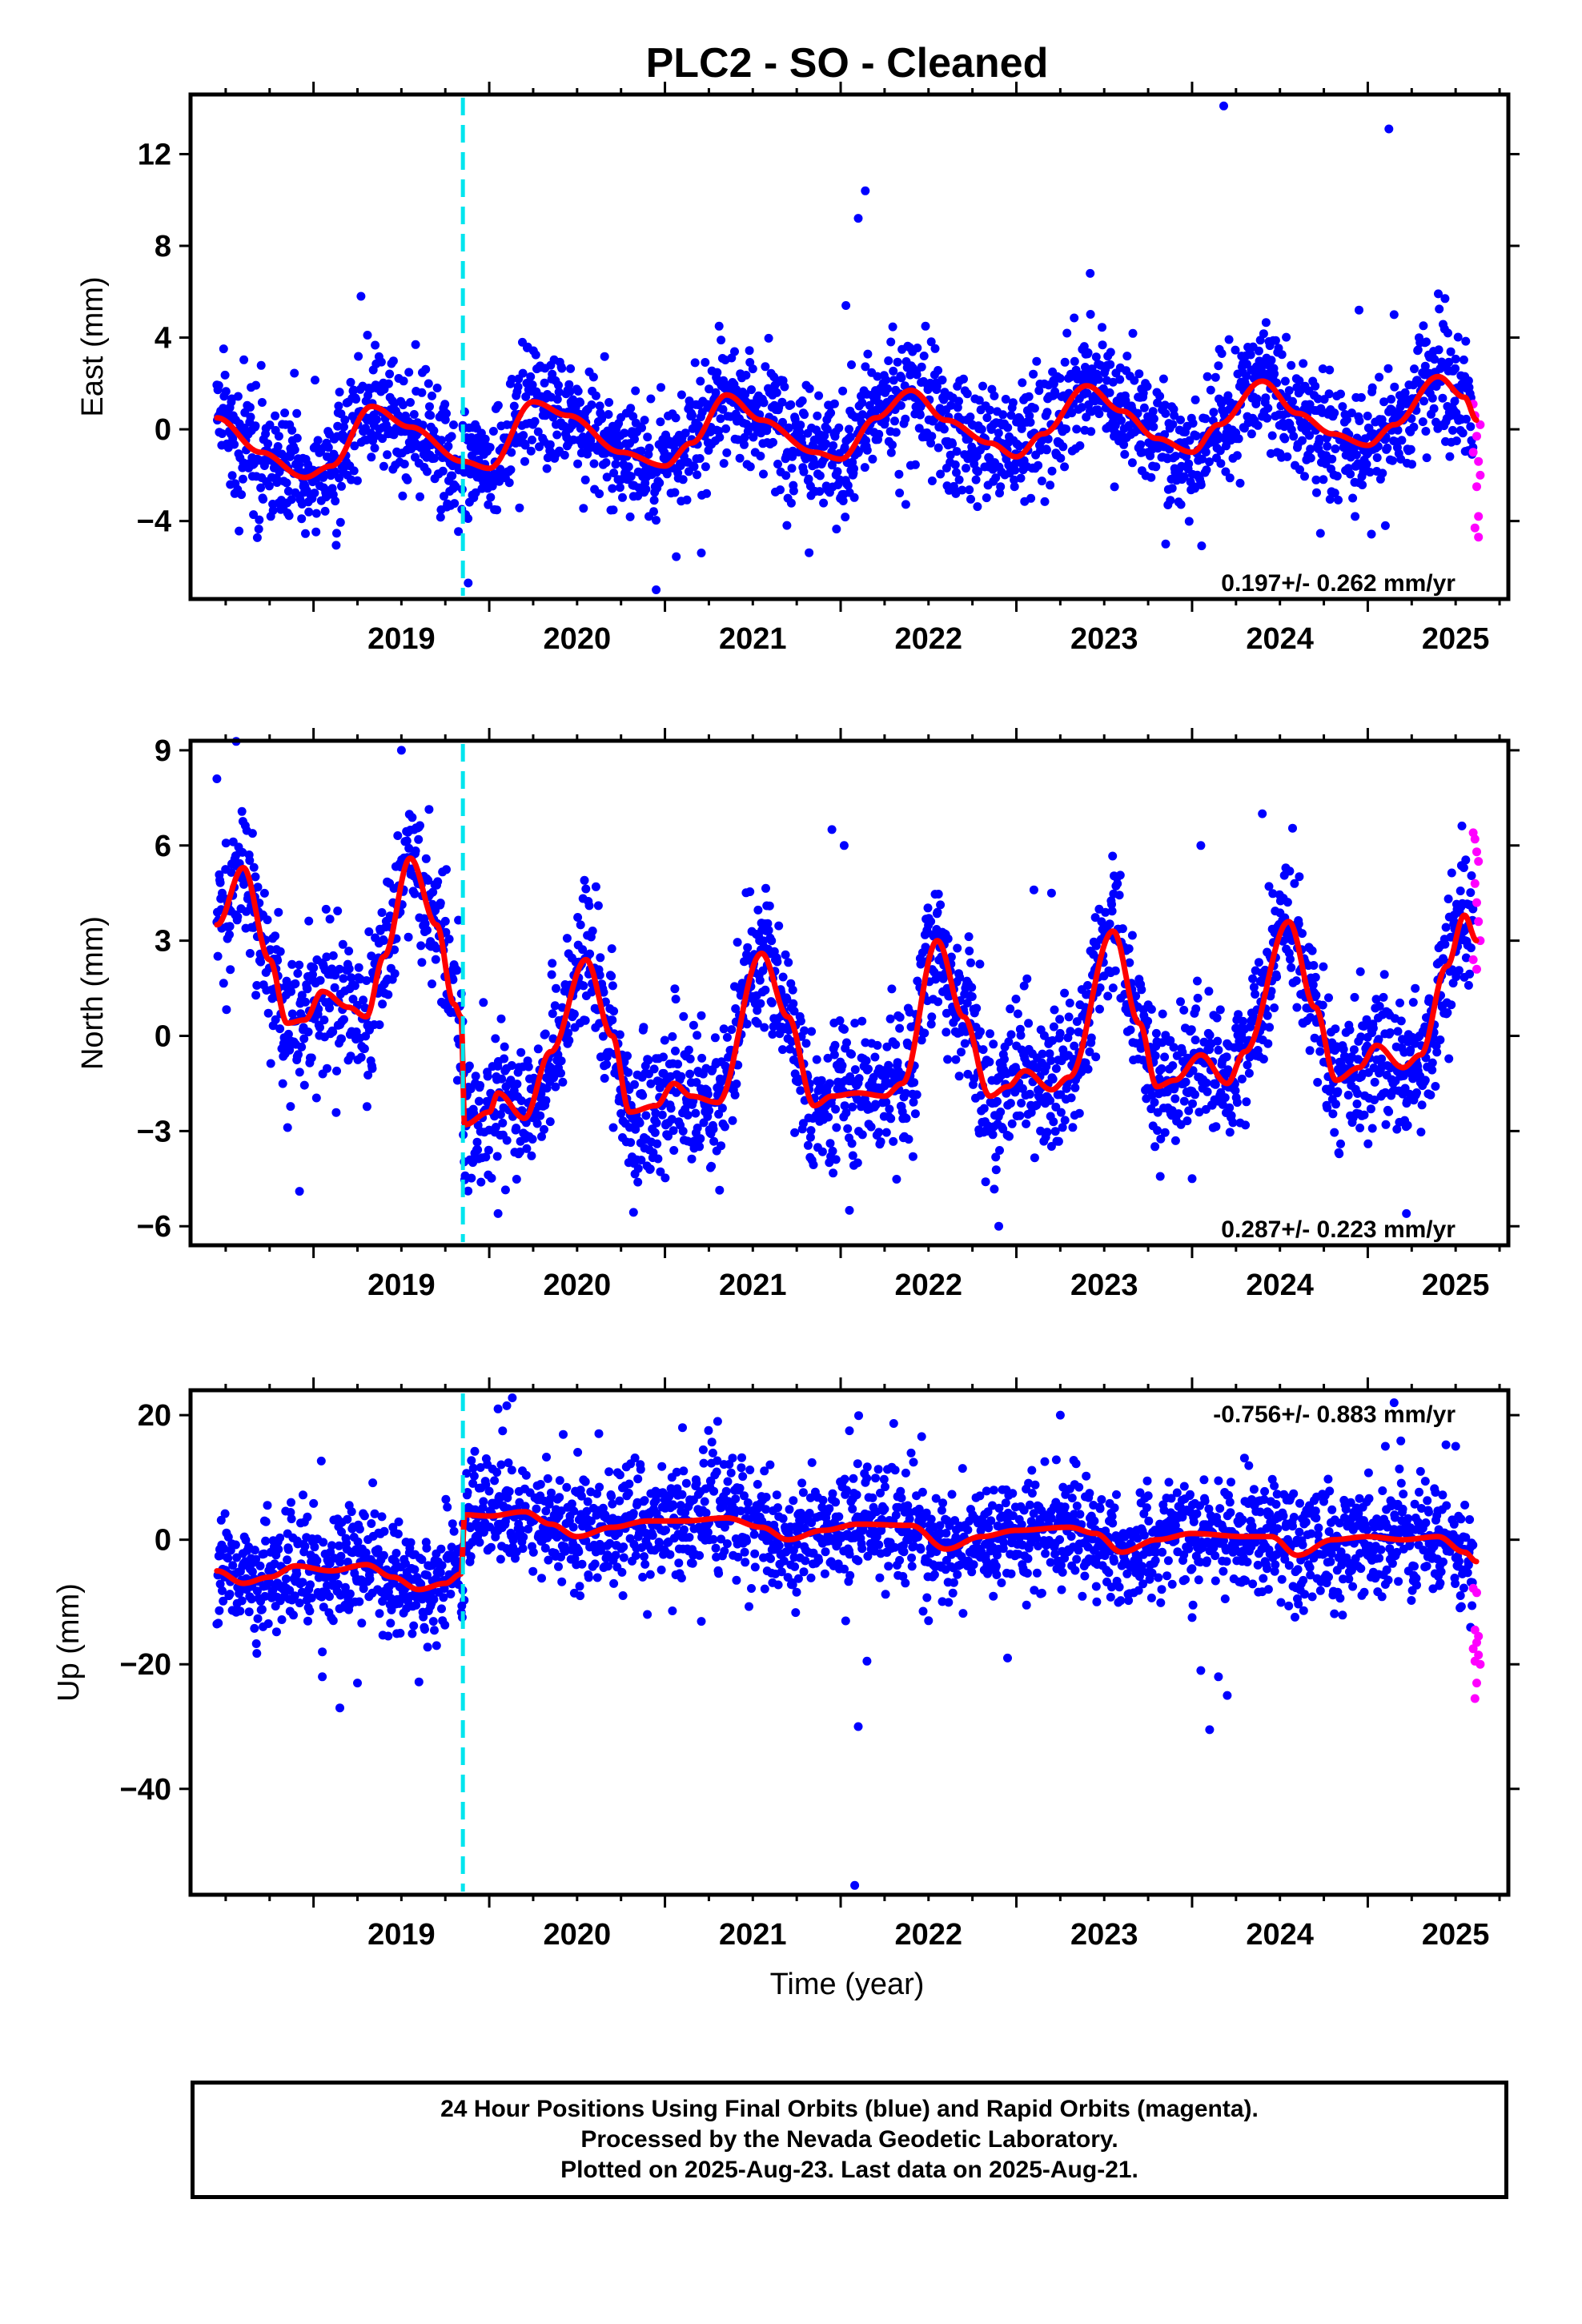  I want to click on east-x-tick-label: 2025, so click(1456, 639).